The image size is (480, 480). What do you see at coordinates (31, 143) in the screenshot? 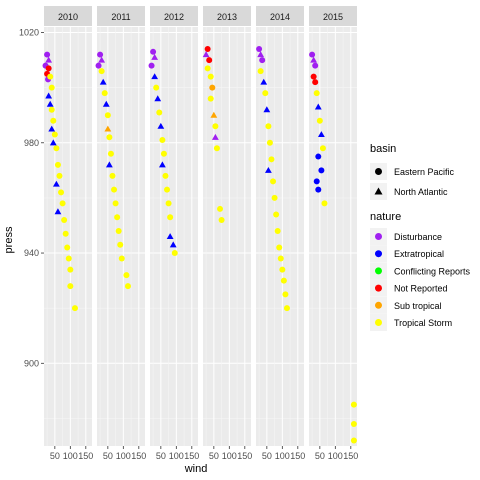
I see `y-tick-label: 980` at bounding box center [31, 143].